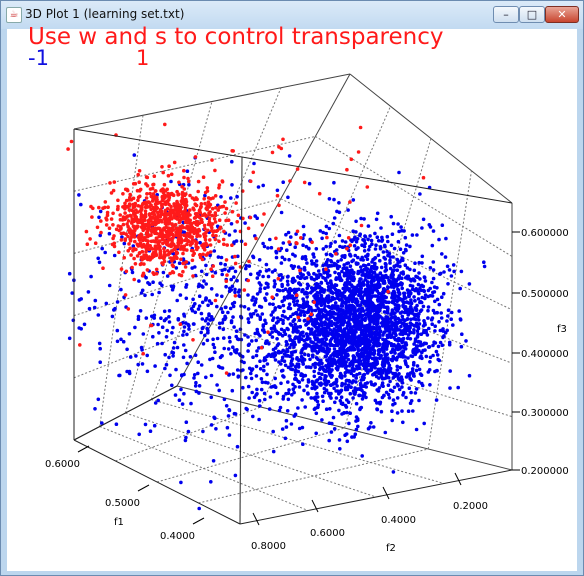 The width and height of the screenshot is (584, 576). What do you see at coordinates (562, 14) in the screenshot?
I see `close-button: ✕` at bounding box center [562, 14].